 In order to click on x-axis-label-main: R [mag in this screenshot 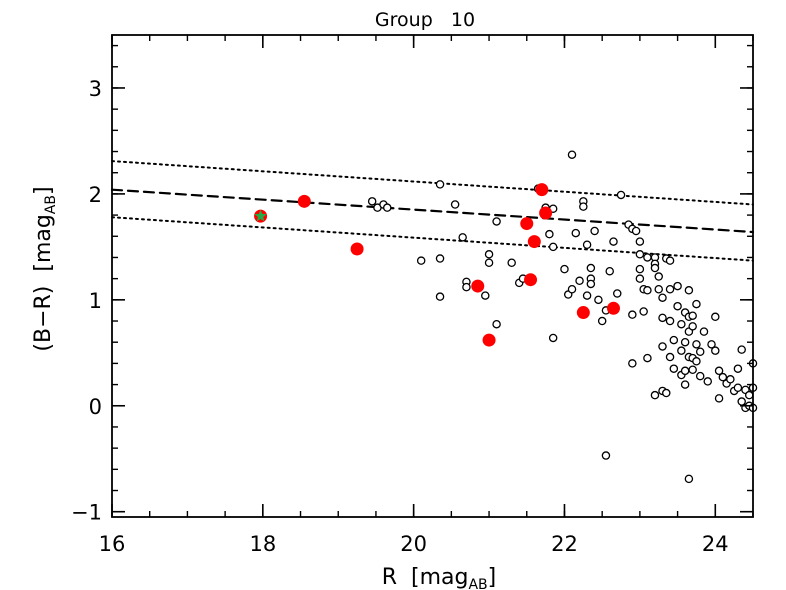, I will do `click(425, 577)`.